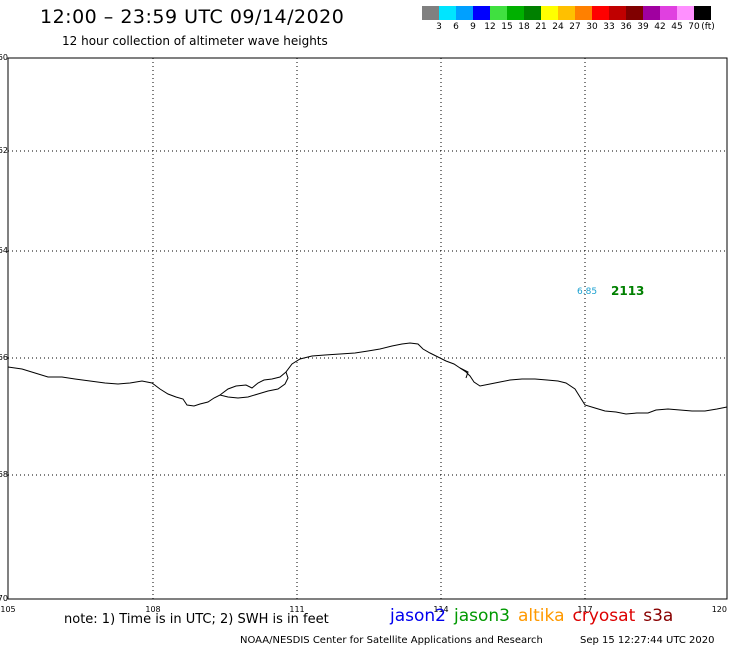 This screenshot has height=650, width=740. Describe the element at coordinates (490, 27) in the screenshot. I see `colorbar-label: 12` at that location.